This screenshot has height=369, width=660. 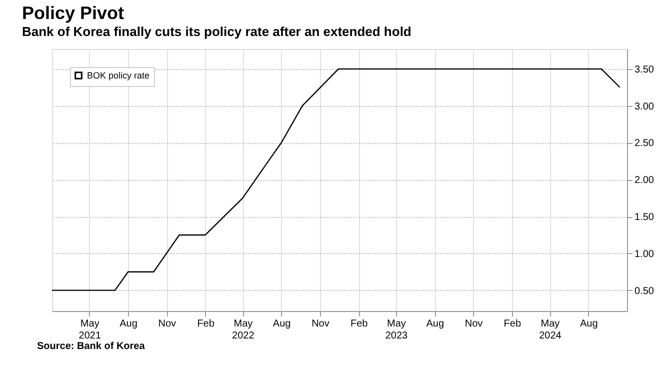 What do you see at coordinates (644, 144) in the screenshot?
I see `y-tick-label: 2.50` at bounding box center [644, 144].